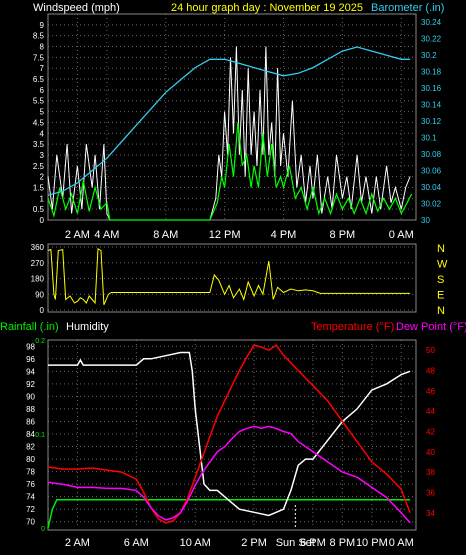 The image size is (466, 555). Describe the element at coordinates (30, 522) in the screenshot. I see `humidity-y-tick-label: 70` at that location.